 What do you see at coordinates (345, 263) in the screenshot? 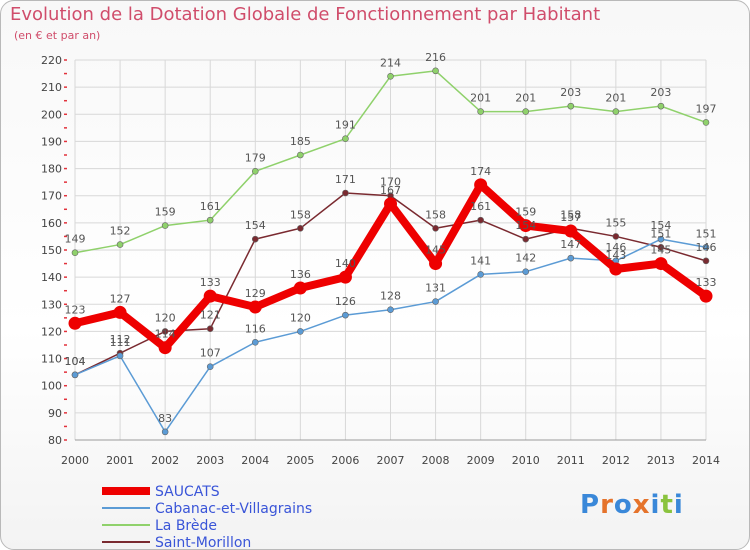
I see `data-label: 140` at bounding box center [345, 263].